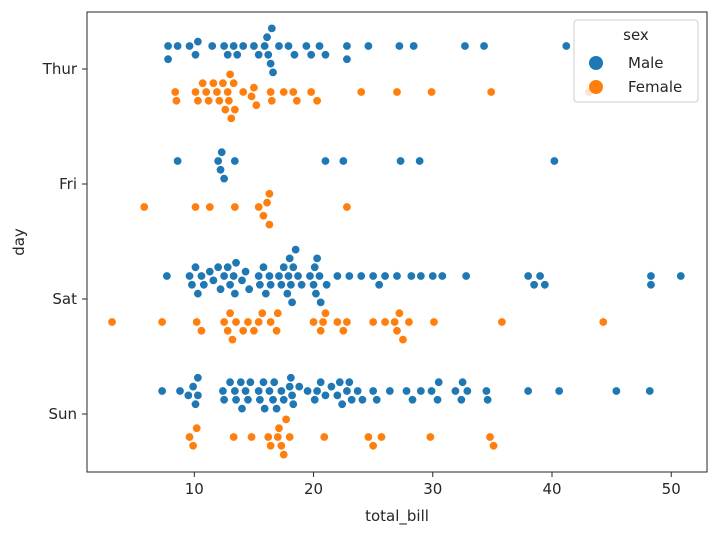  Describe the element at coordinates (432, 489) in the screenshot. I see `x-tick-label: 30` at that location.